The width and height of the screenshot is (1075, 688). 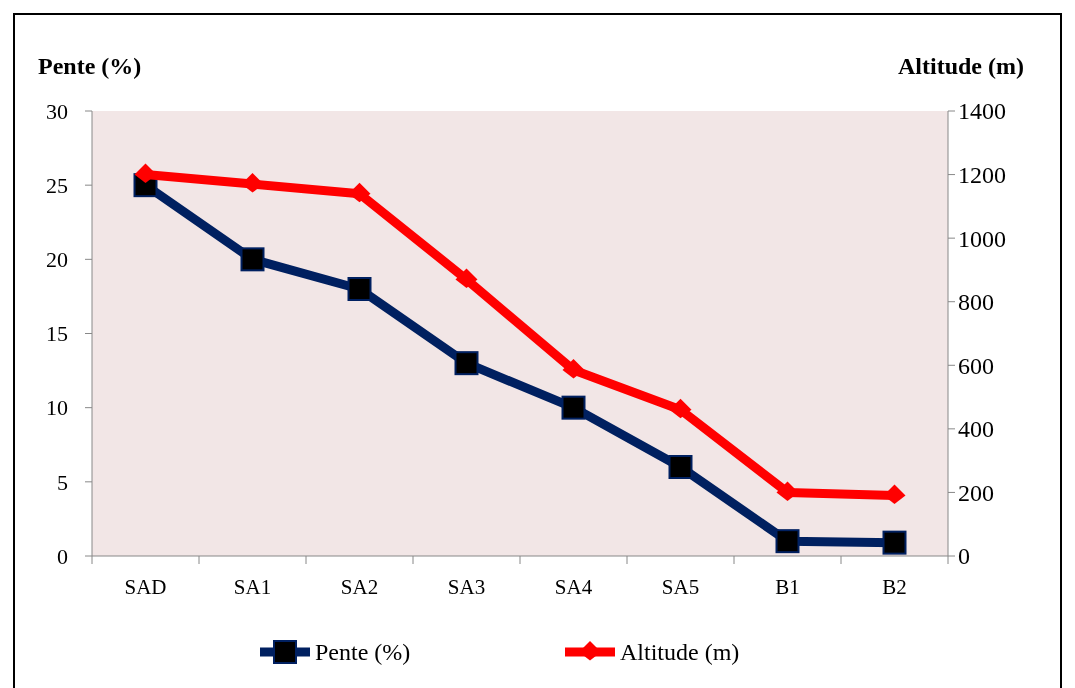 I want to click on y-axis-title: Pente (%), so click(x=90, y=66).